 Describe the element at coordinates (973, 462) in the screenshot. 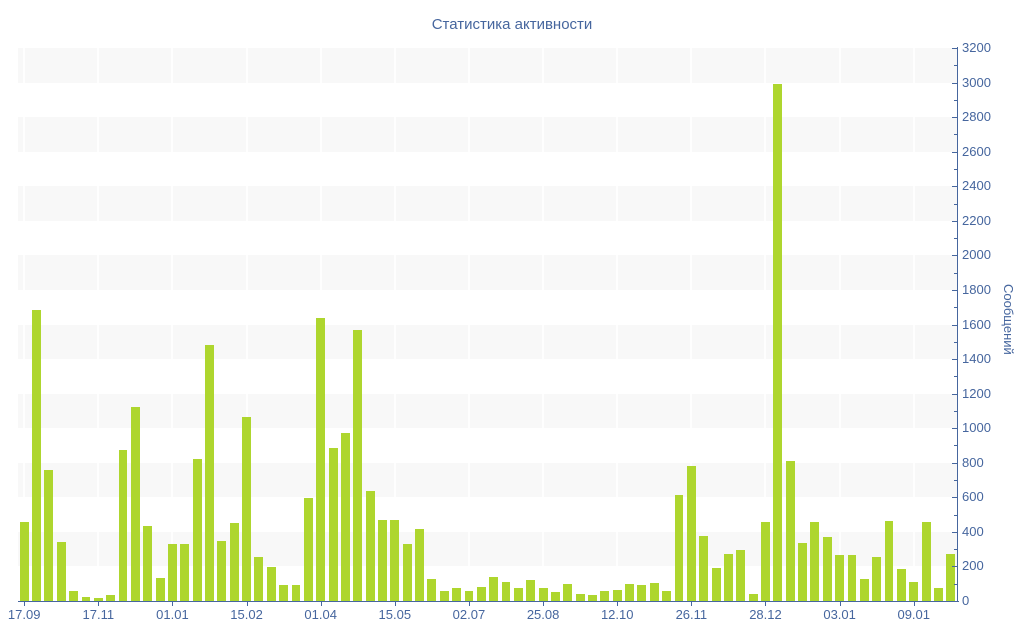

I see `y-tick-label: 800` at that location.